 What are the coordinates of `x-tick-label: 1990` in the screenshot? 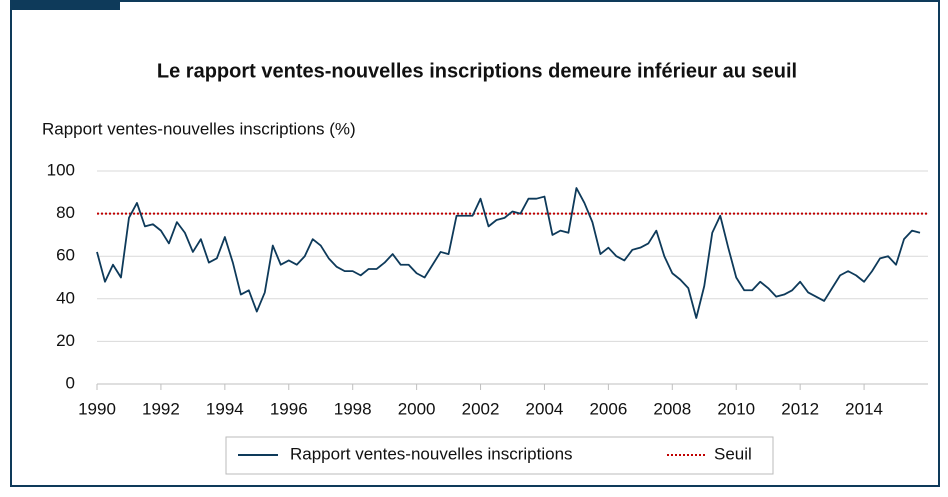 It's located at (97, 408).